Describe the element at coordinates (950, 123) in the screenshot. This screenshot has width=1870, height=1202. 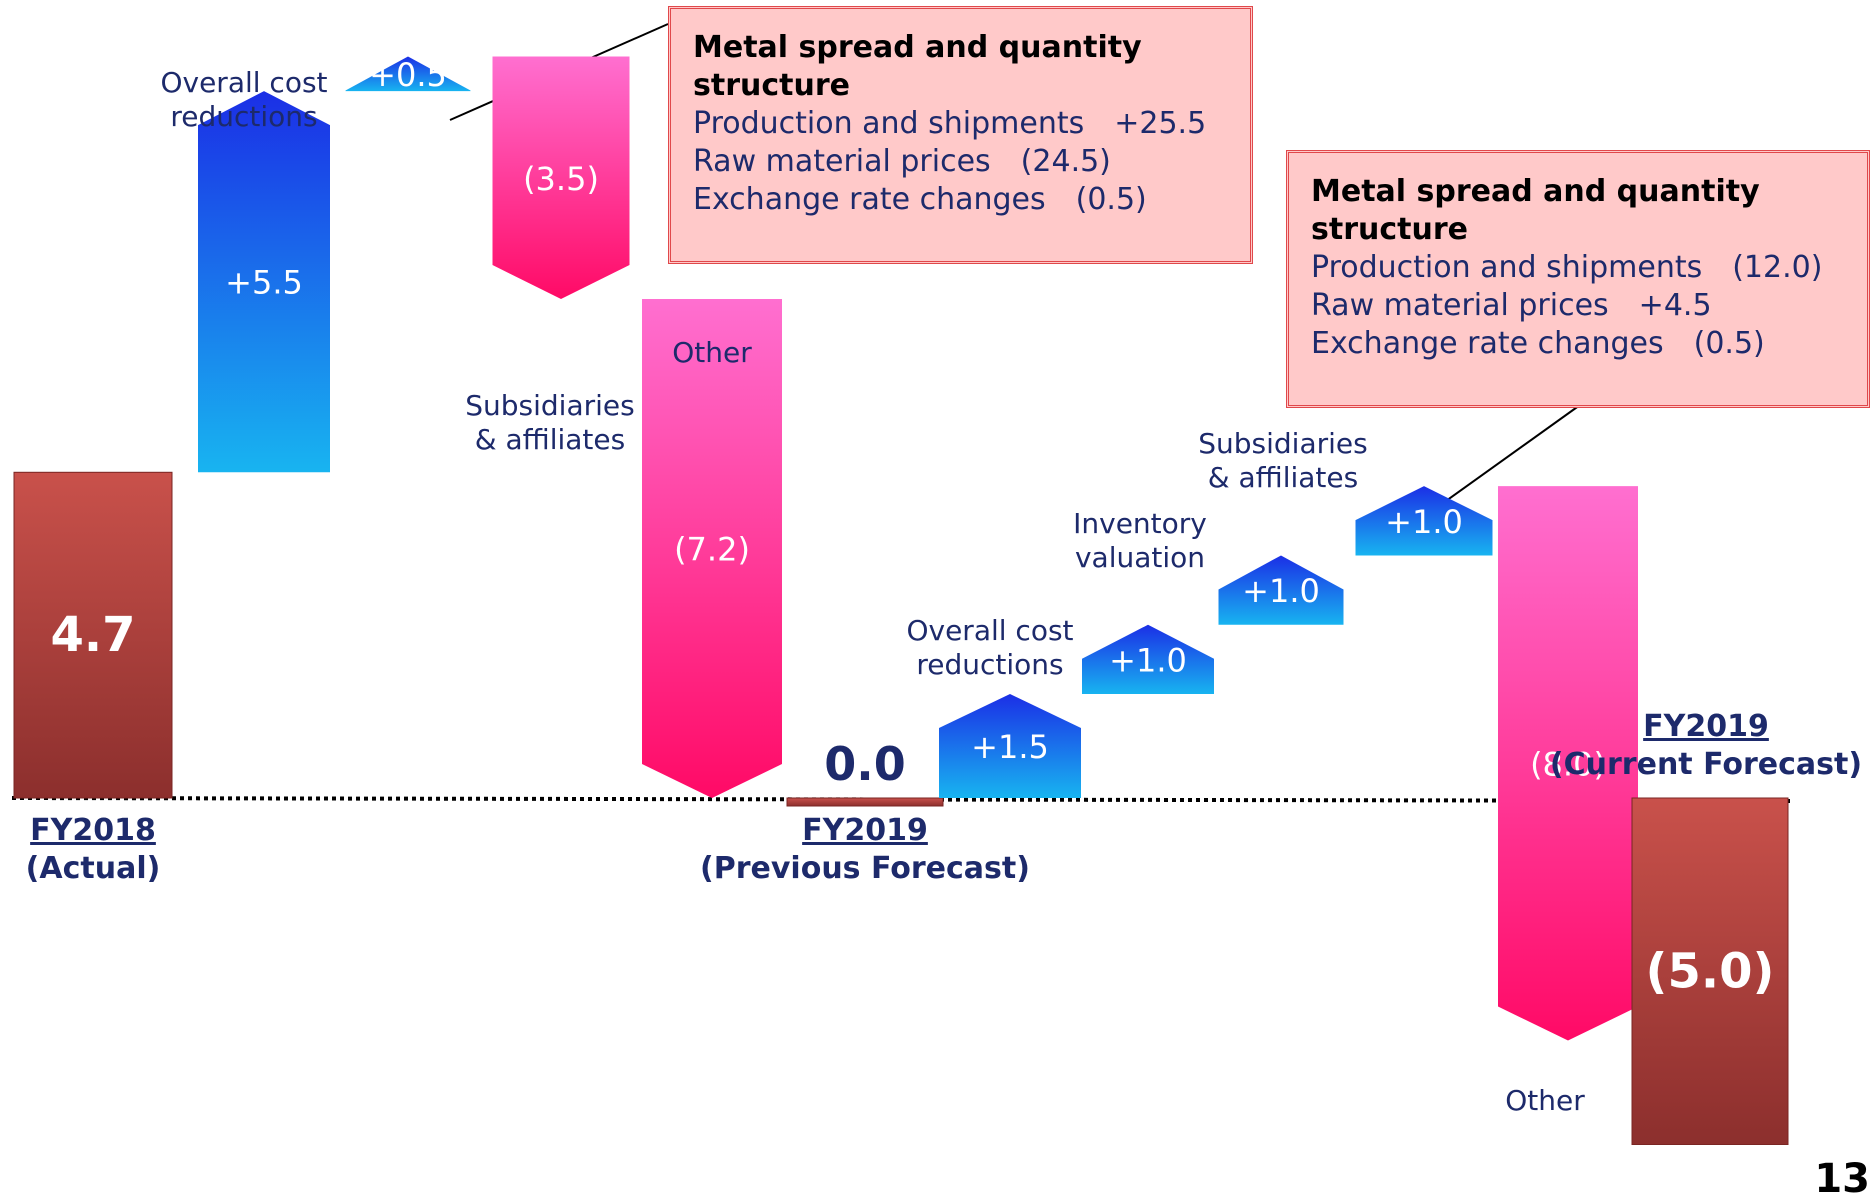
I see `callout-1-line-1: Production and shipments +25.5` at that location.